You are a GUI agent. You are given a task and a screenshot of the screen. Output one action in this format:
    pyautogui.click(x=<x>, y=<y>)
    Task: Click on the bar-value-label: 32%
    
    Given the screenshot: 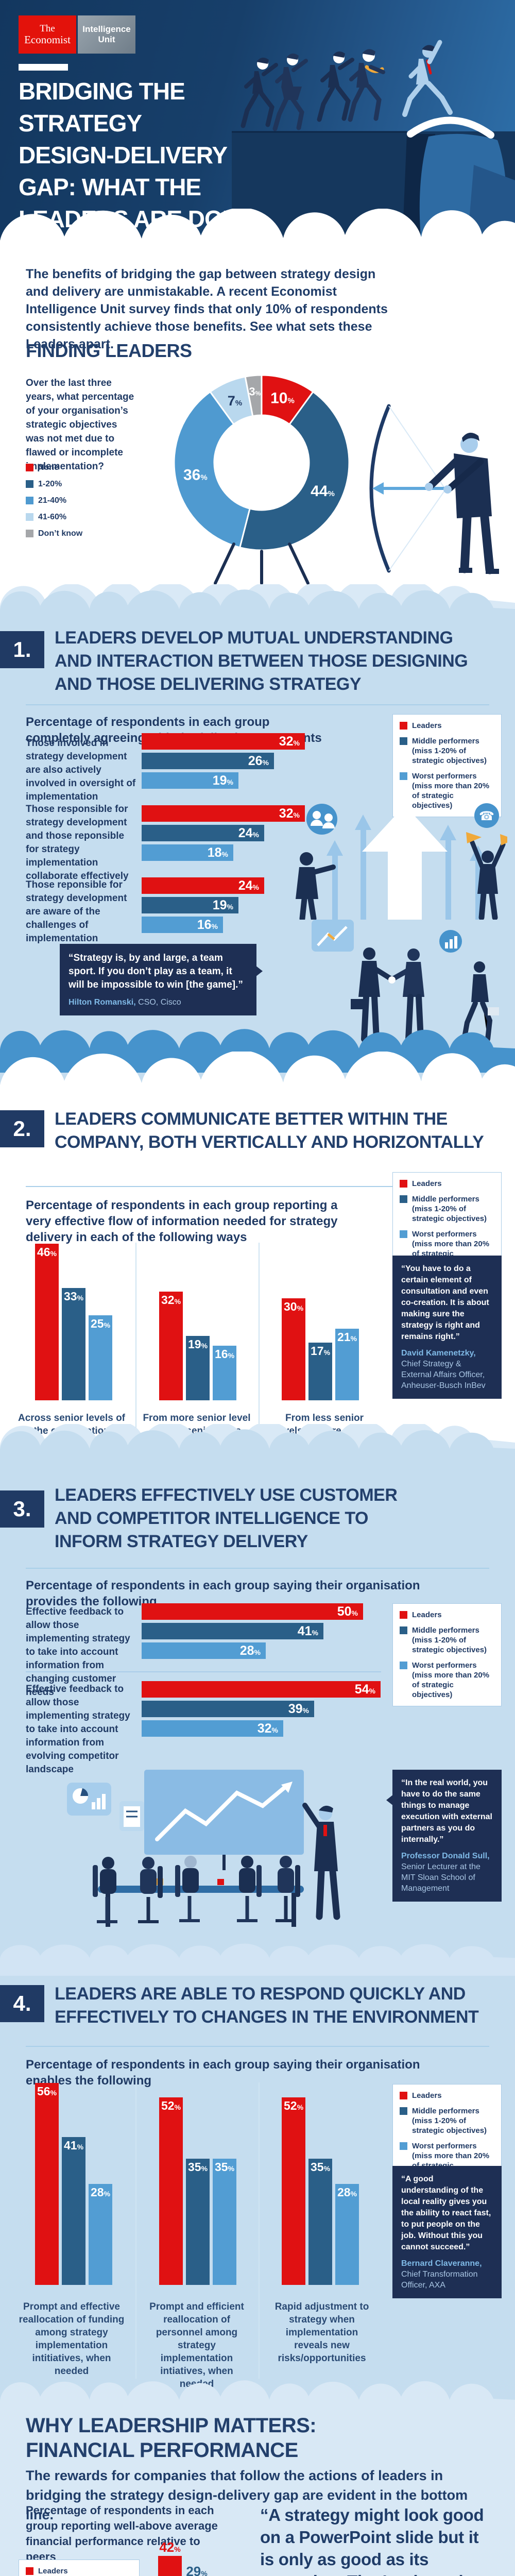 What is the action you would take?
    pyautogui.click(x=289, y=813)
    